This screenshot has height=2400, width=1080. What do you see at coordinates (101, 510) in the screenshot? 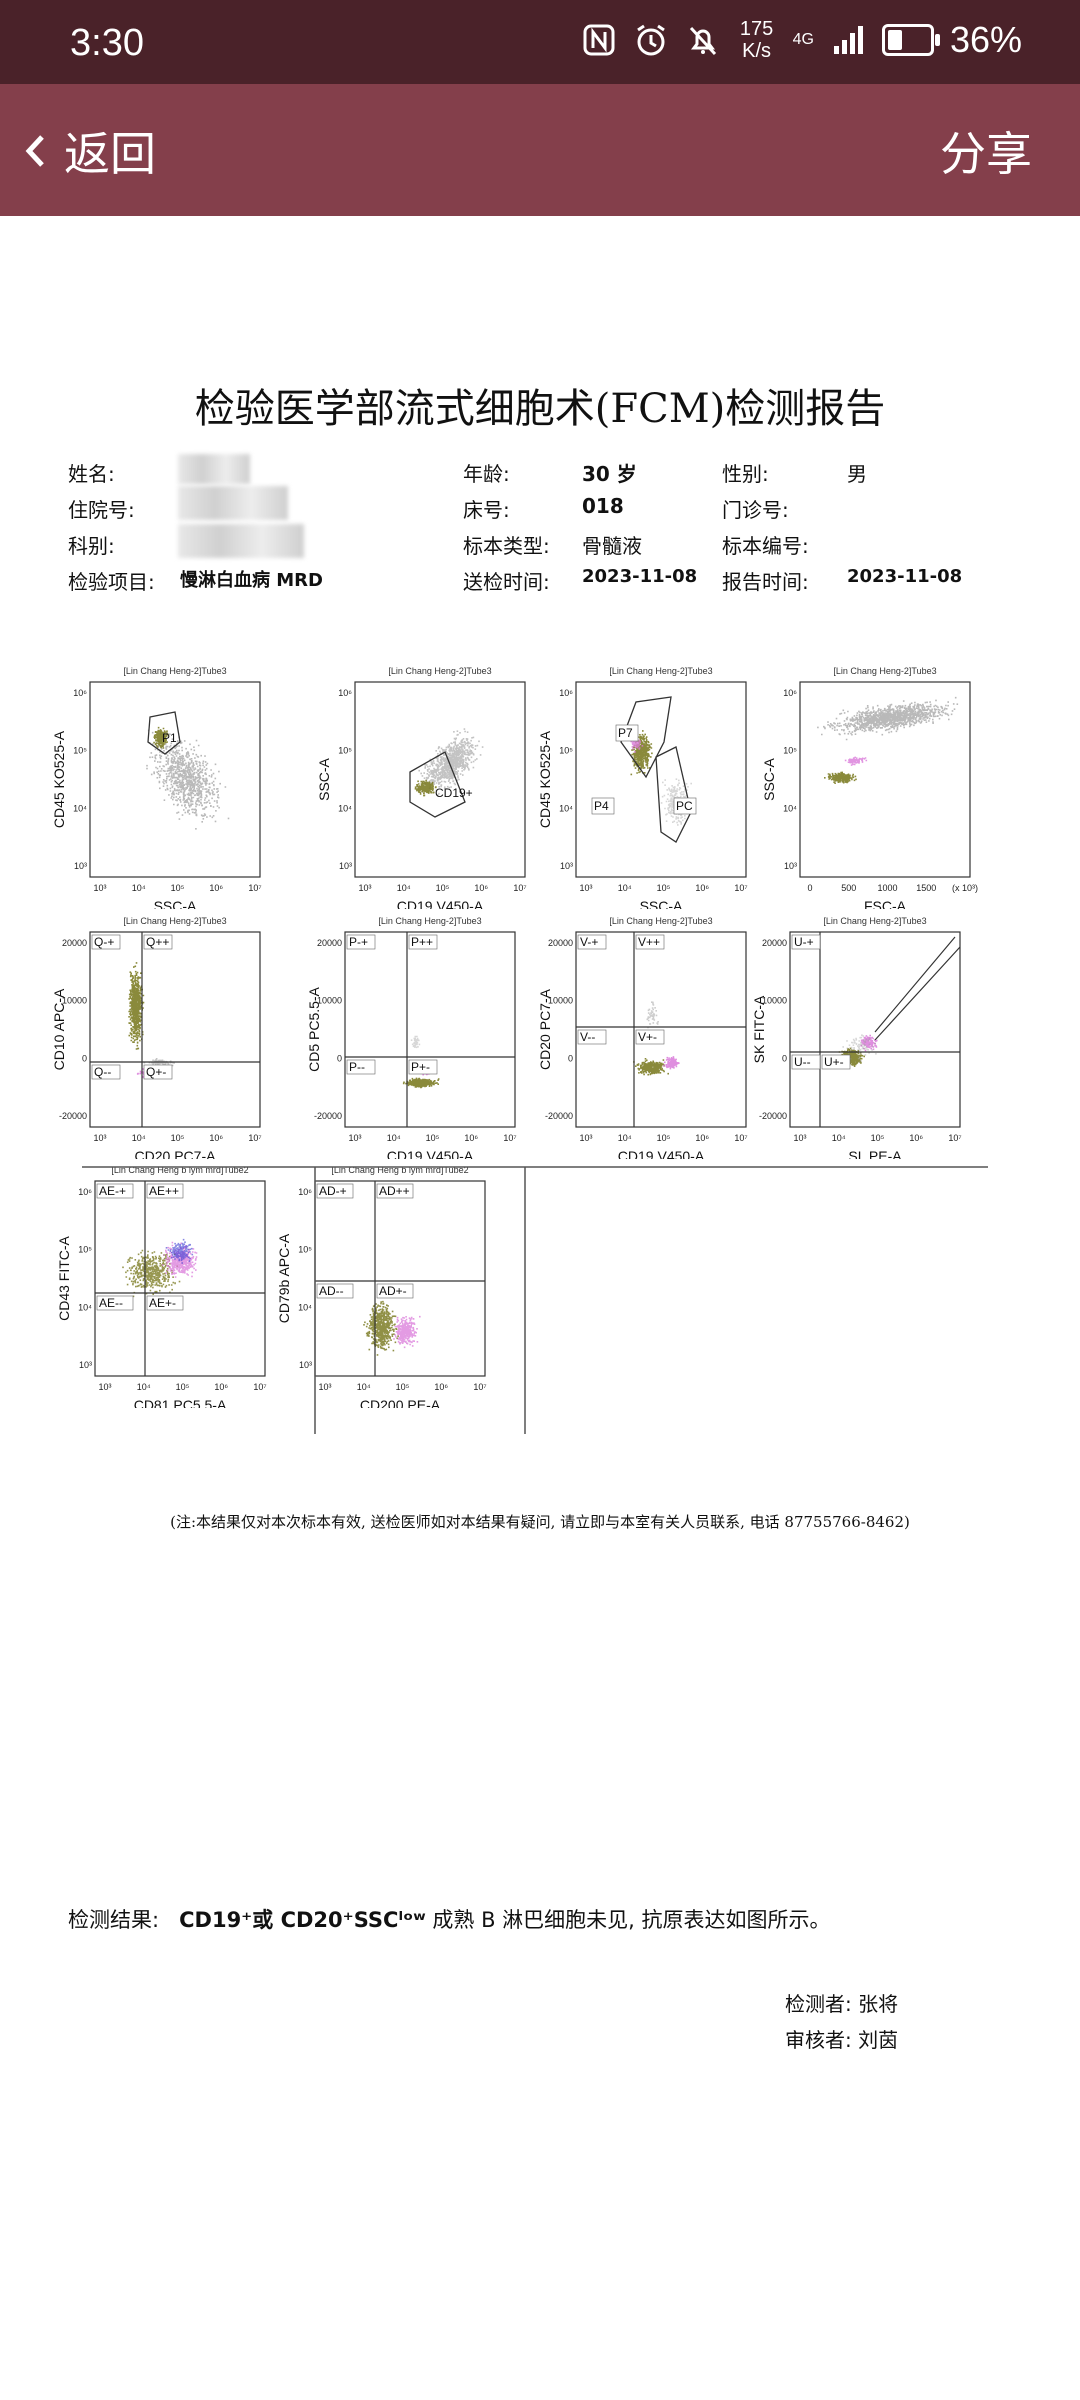
I see `inpatient-label: 住院号:` at bounding box center [101, 510].